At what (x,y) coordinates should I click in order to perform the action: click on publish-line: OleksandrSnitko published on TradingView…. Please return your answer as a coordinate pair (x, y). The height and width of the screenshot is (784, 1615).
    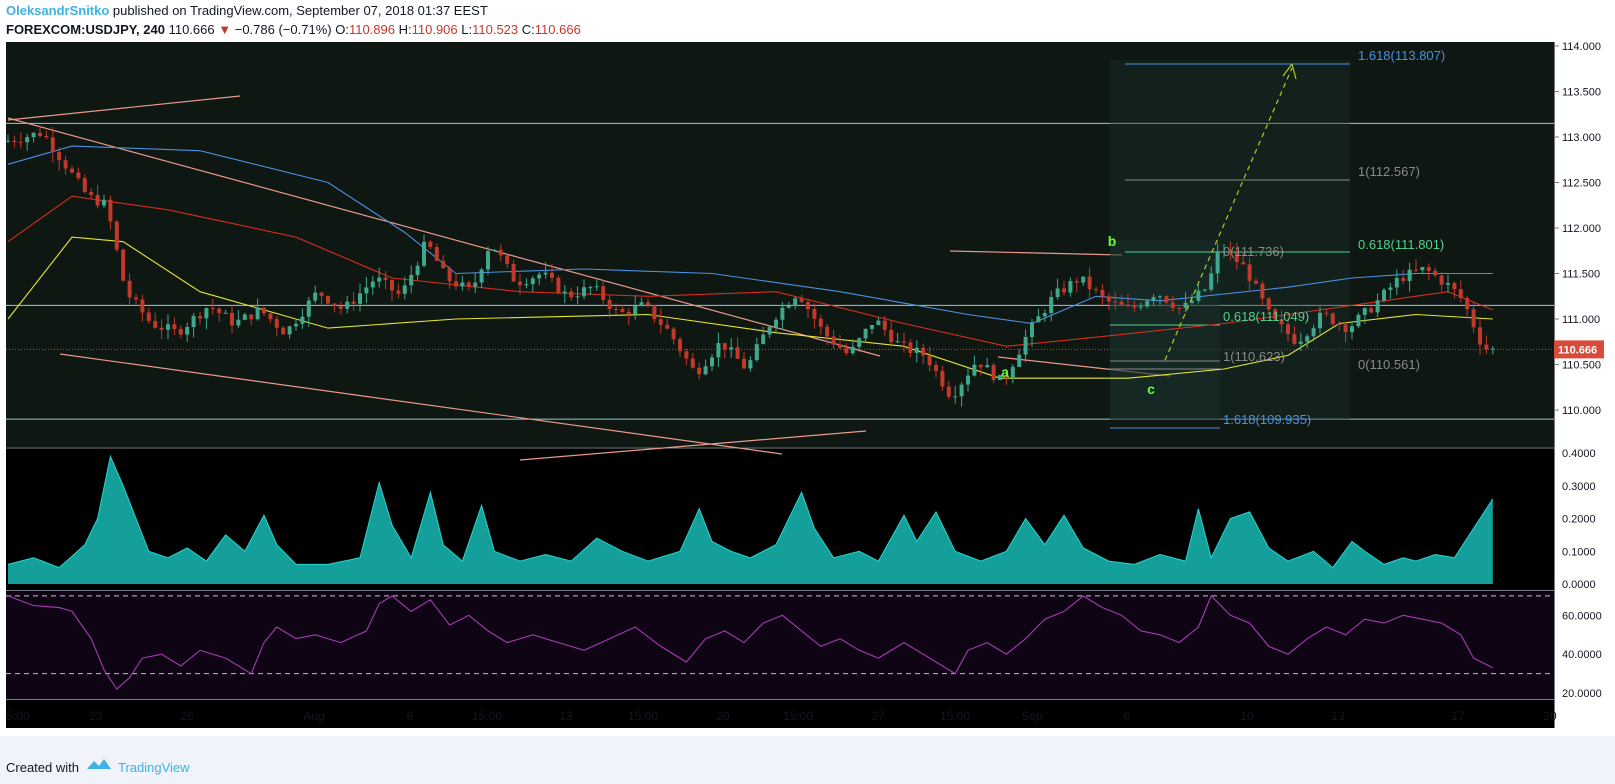
    Looking at the image, I should click on (247, 10).